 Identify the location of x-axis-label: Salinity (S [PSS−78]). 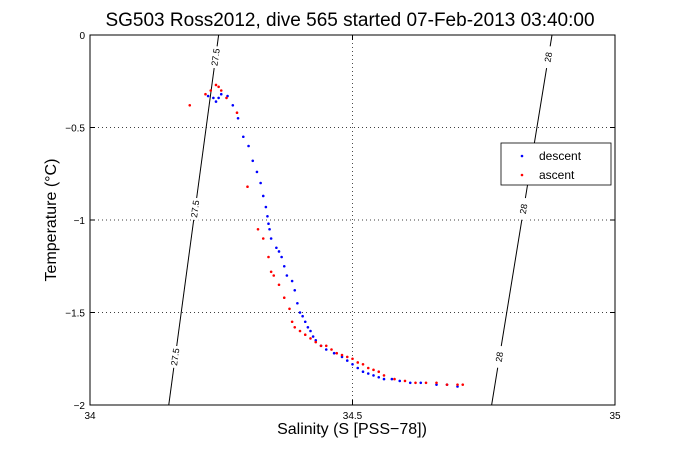
(352, 429).